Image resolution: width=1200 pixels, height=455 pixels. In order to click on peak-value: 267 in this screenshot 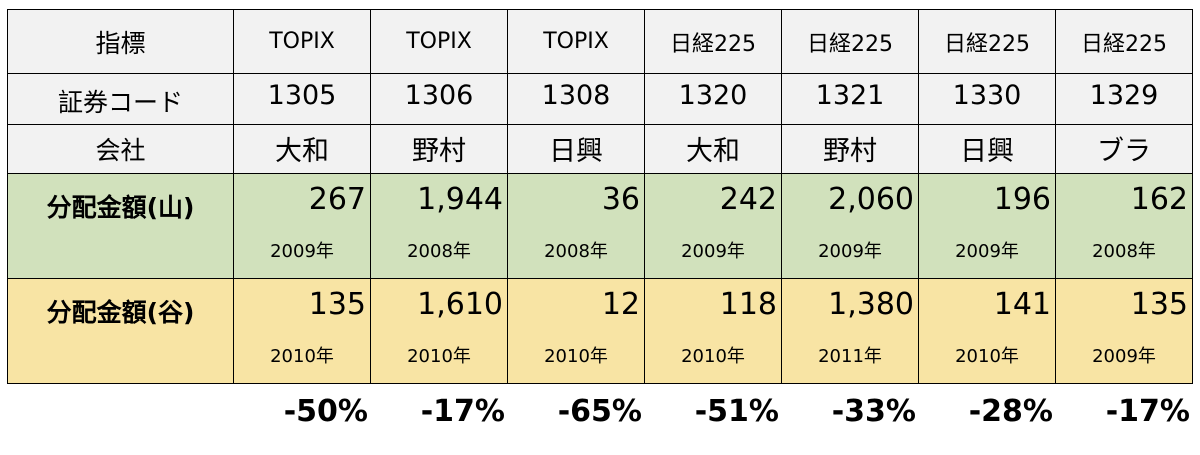, I will do `click(337, 199)`.